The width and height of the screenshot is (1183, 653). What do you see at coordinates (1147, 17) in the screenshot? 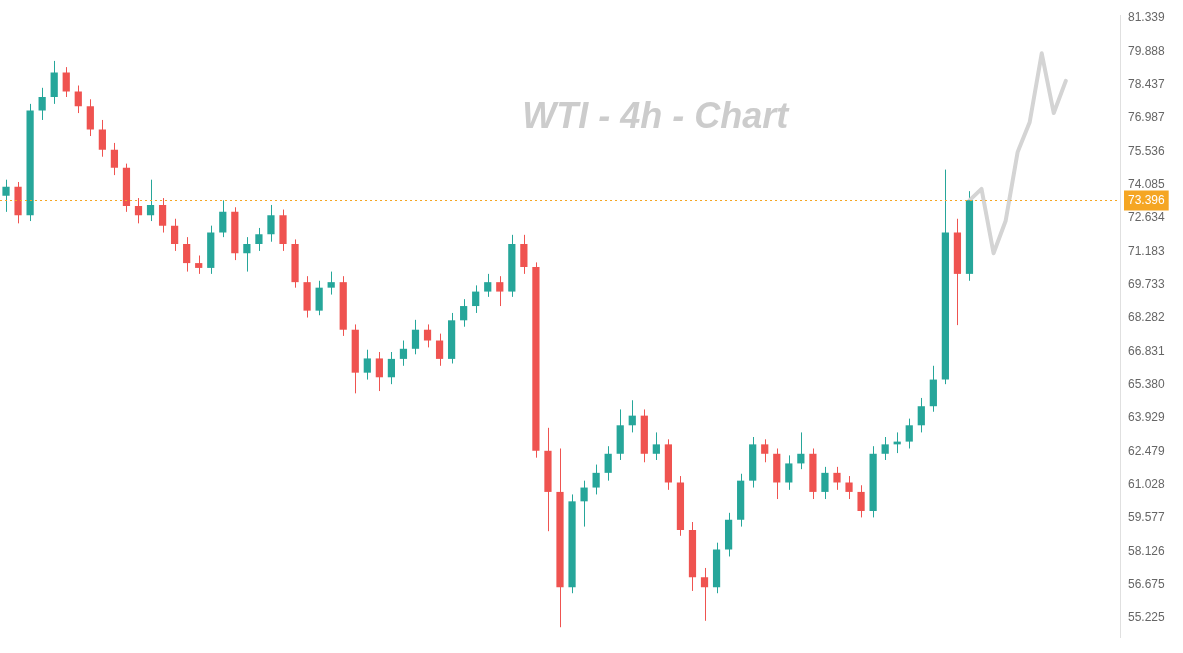
I see `y-tick-label: 81.339` at bounding box center [1147, 17].